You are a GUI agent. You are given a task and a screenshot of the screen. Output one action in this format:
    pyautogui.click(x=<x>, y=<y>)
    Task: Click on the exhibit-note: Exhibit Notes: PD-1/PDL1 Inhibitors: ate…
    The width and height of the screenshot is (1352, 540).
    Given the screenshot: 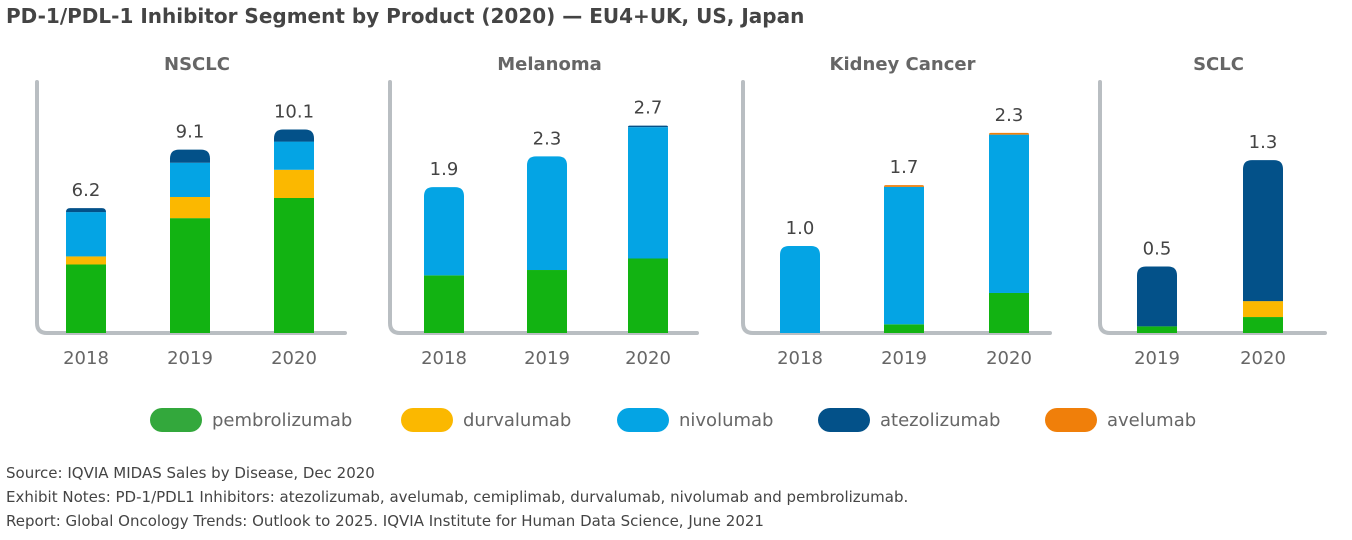 What is the action you would take?
    pyautogui.click(x=457, y=497)
    